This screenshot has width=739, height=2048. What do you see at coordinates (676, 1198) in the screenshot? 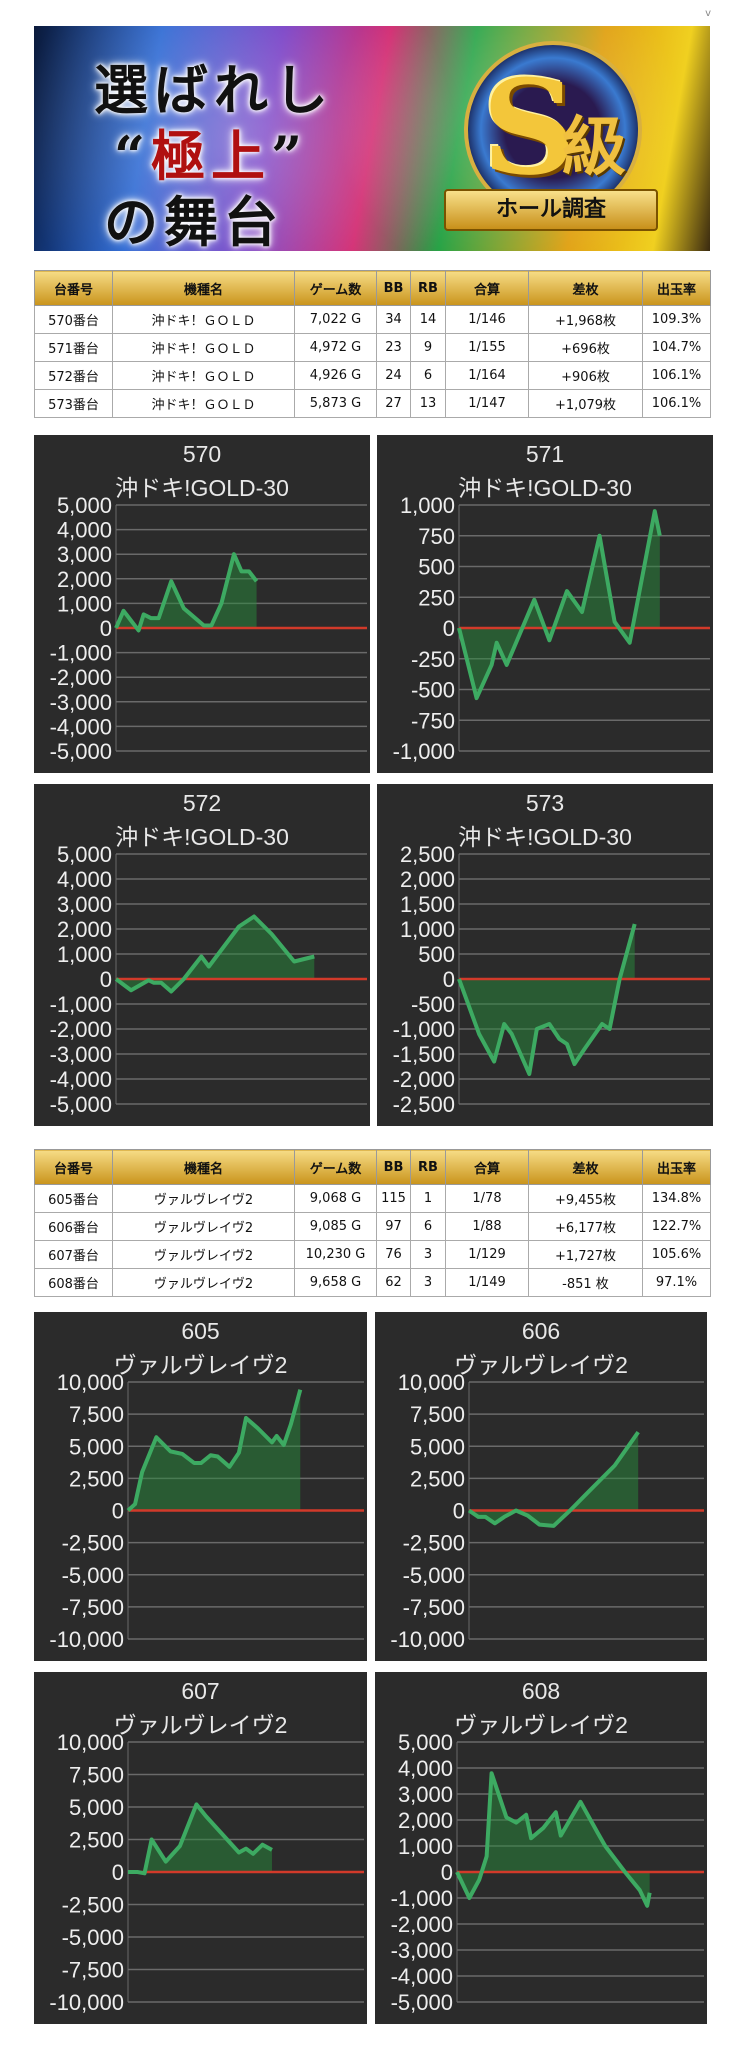
I see `cell-rate: 134.8%` at bounding box center [676, 1198].